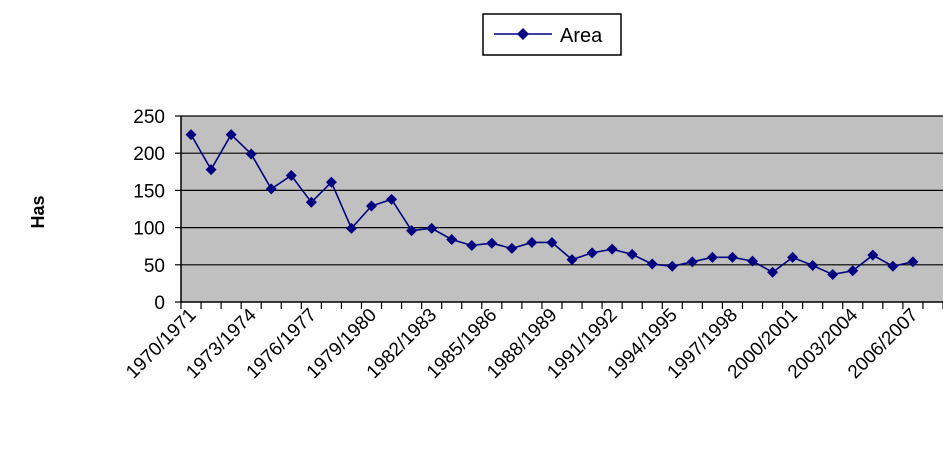 Image resolution: width=943 pixels, height=456 pixels. Describe the element at coordinates (149, 154) in the screenshot. I see `y-tick-label: 200` at that location.